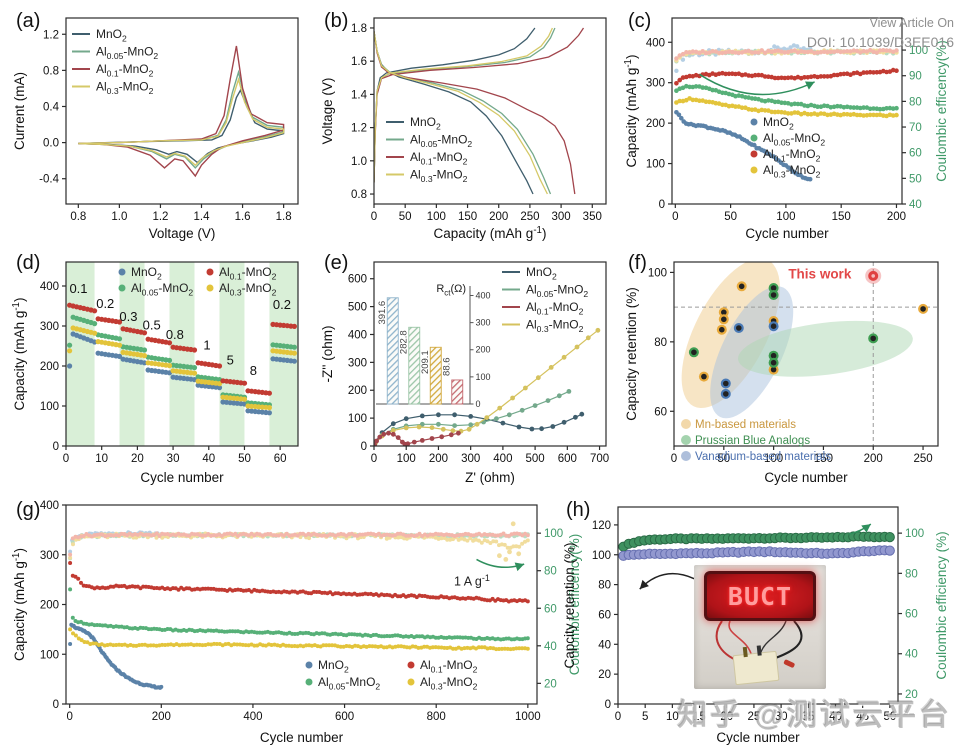  Describe the element at coordinates (28, 263) in the screenshot. I see `panel-letter-d: (d)` at that location.